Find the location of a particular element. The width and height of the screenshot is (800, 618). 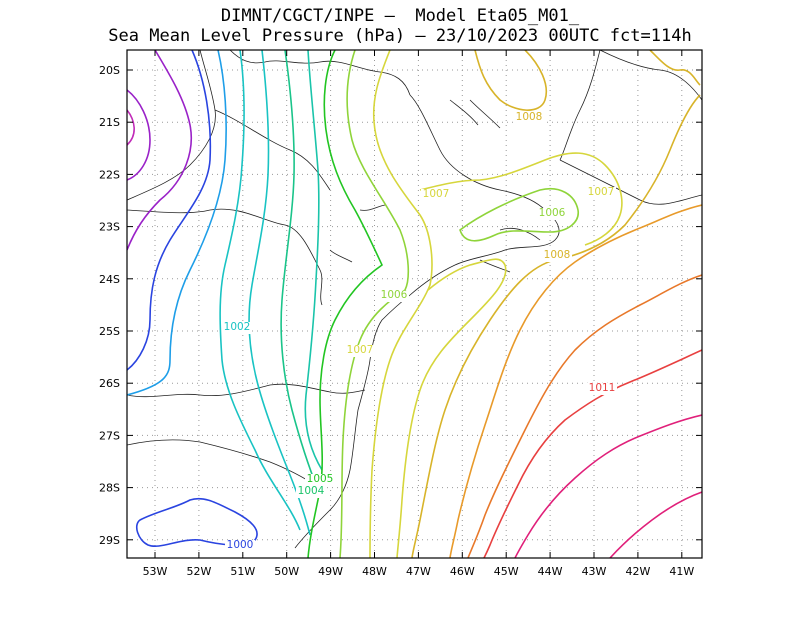

lon-tick-label: 44W is located at coordinates (550, 571).